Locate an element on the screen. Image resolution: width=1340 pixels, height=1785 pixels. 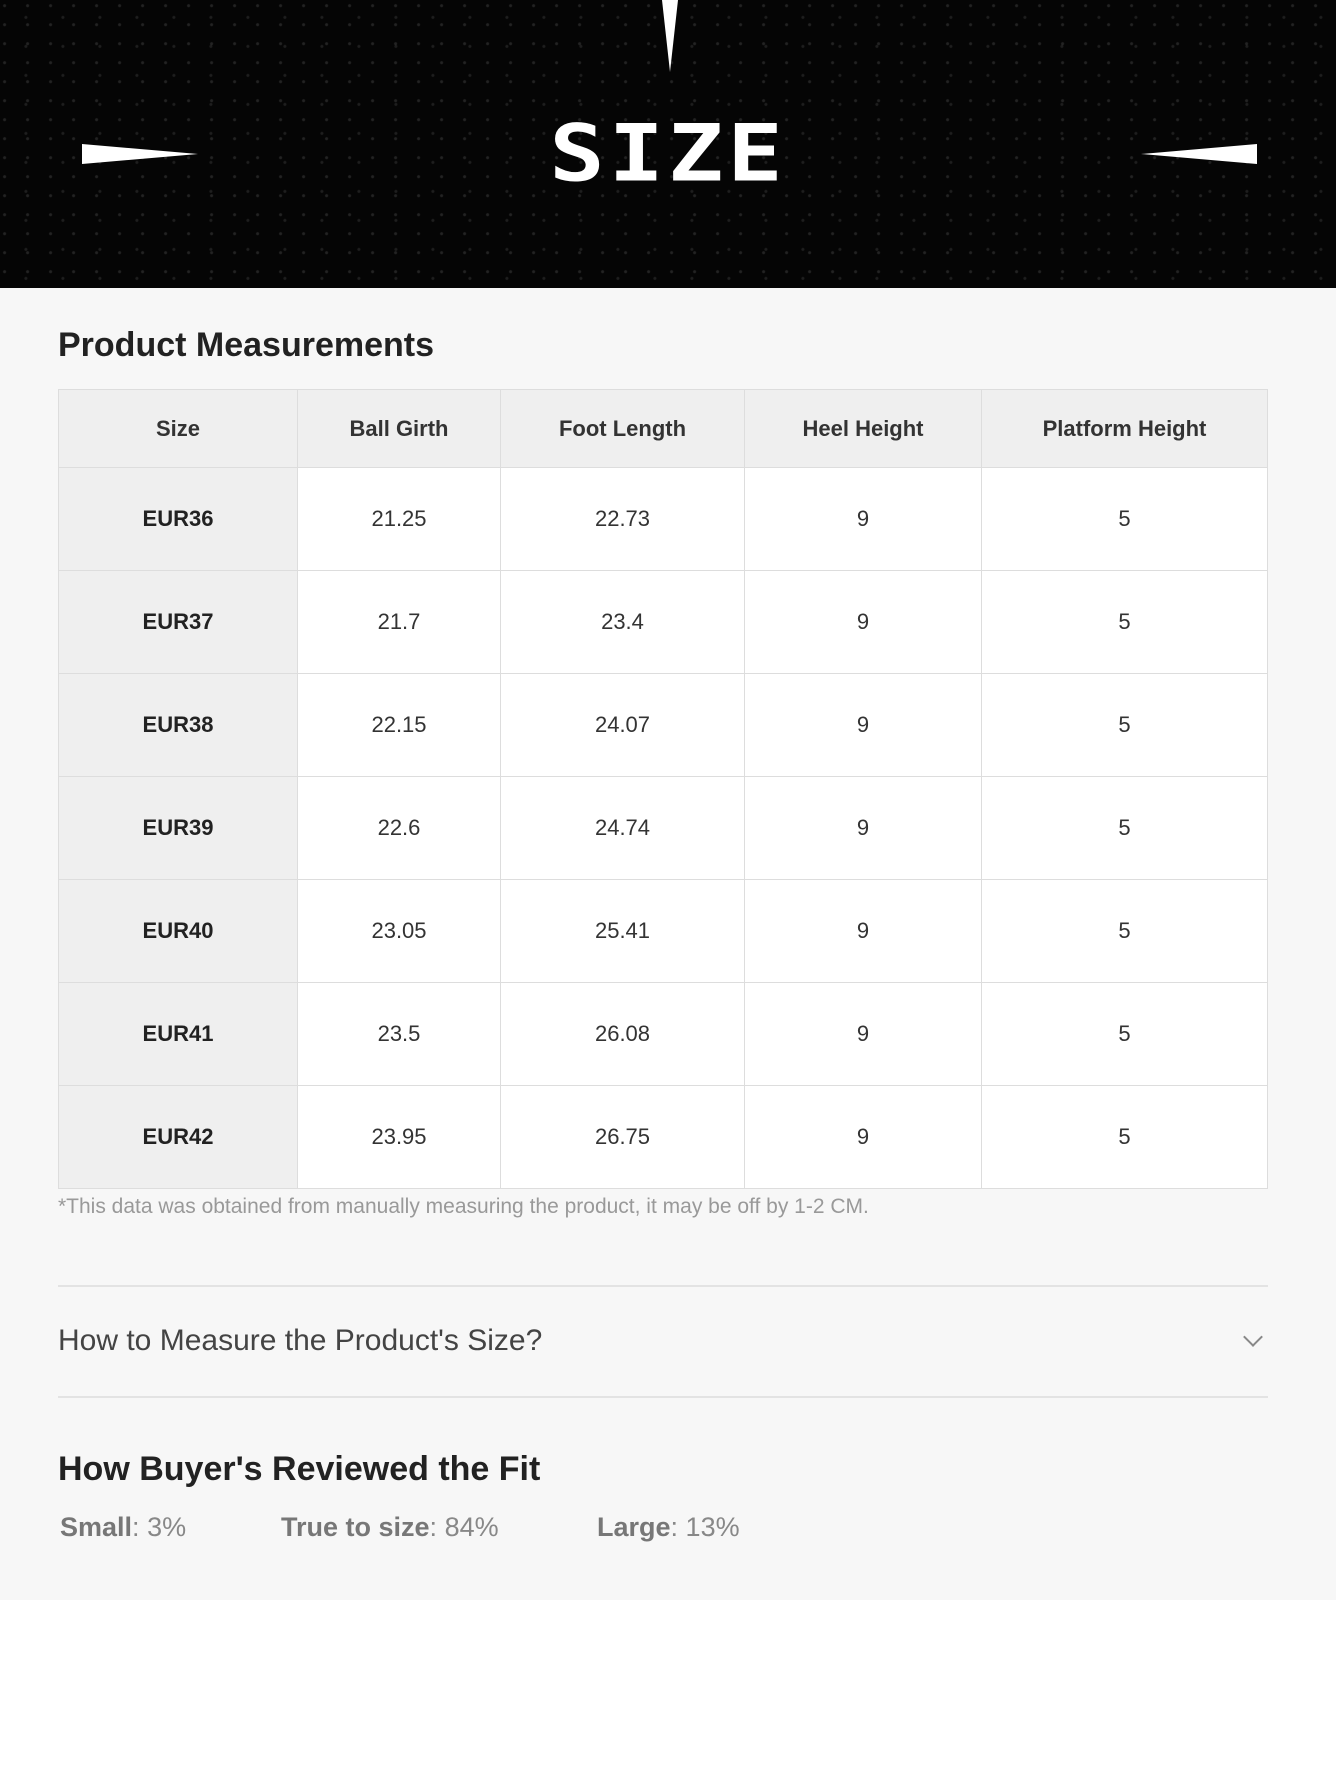
column-header: Size is located at coordinates (178, 428).